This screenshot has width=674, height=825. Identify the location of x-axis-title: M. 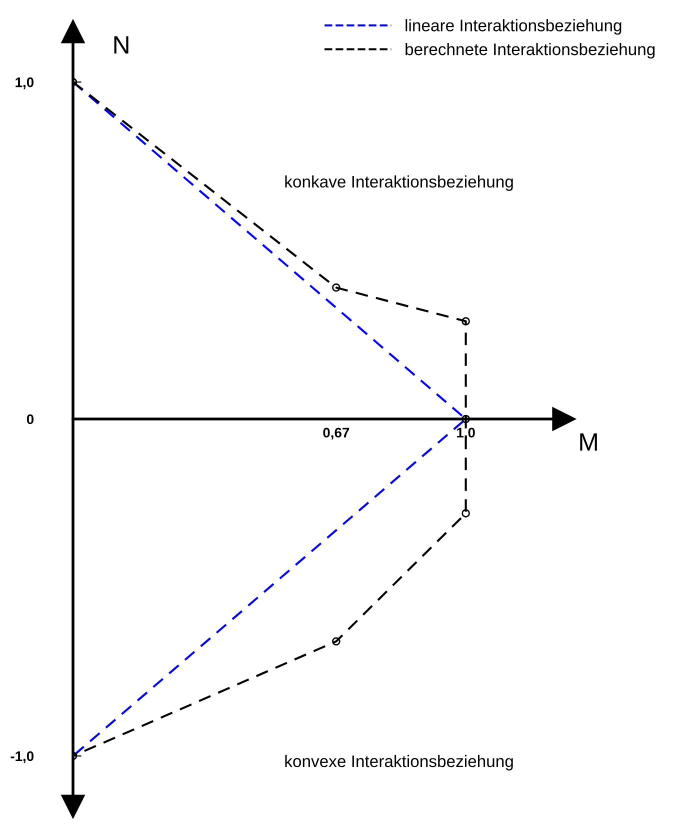
(588, 442).